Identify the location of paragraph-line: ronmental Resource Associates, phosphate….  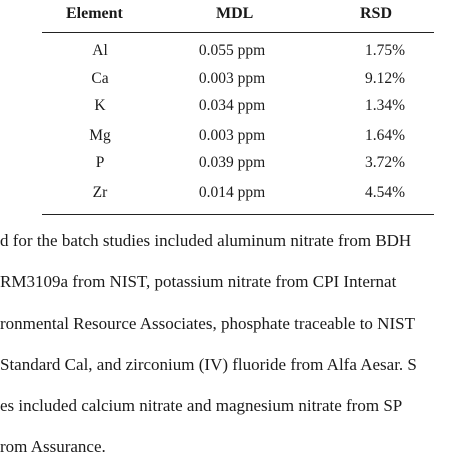
(207, 323).